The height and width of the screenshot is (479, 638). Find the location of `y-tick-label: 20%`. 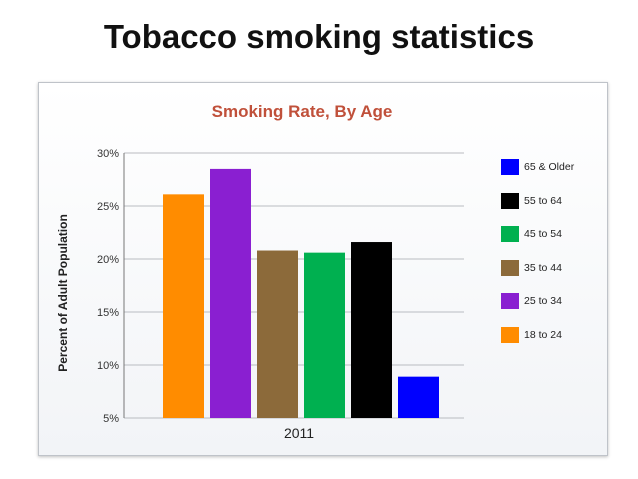

y-tick-label: 20% is located at coordinates (108, 260).